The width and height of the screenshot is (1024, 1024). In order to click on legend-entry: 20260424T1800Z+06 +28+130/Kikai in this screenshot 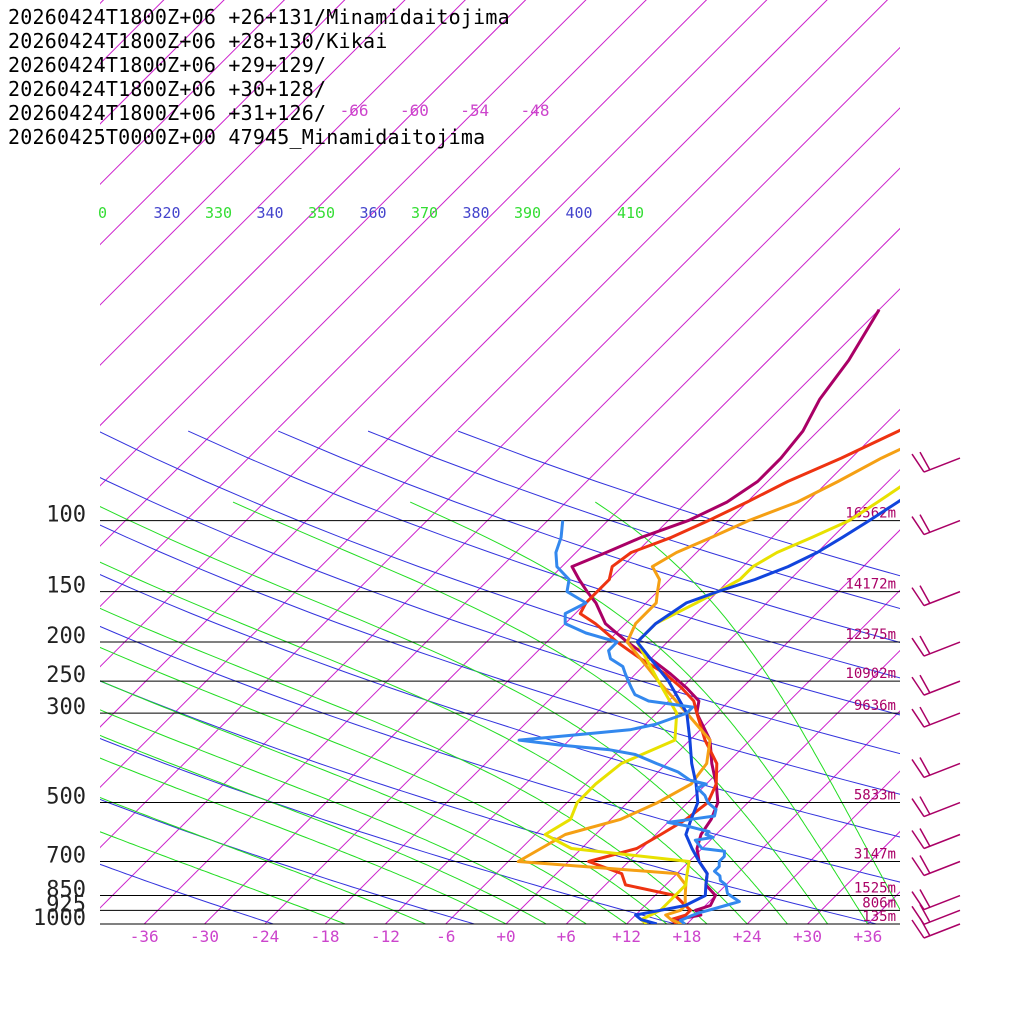, I will do `click(198, 41)`.